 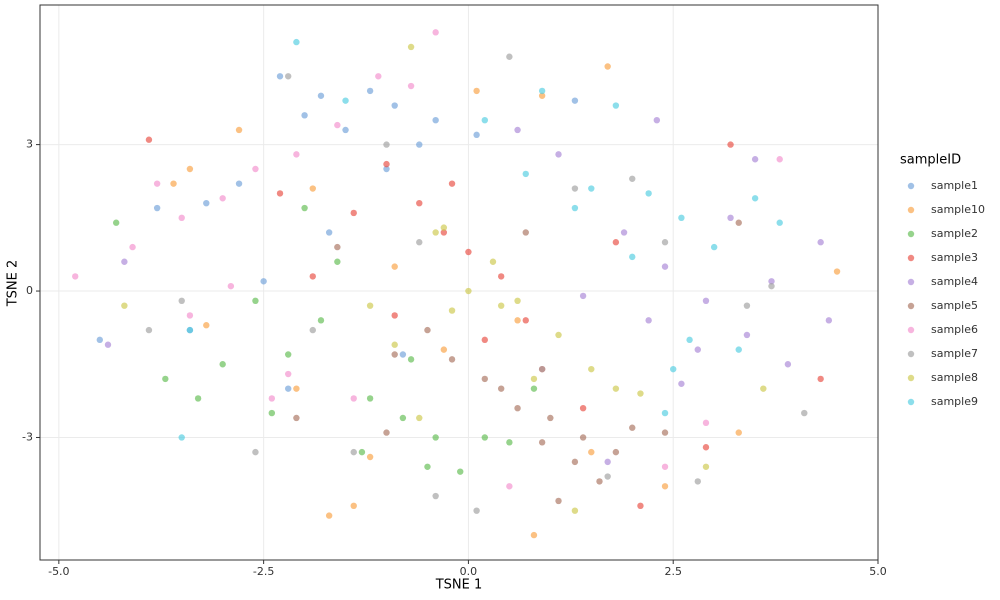 I want to click on legend-label: sample5, so click(x=954, y=305).